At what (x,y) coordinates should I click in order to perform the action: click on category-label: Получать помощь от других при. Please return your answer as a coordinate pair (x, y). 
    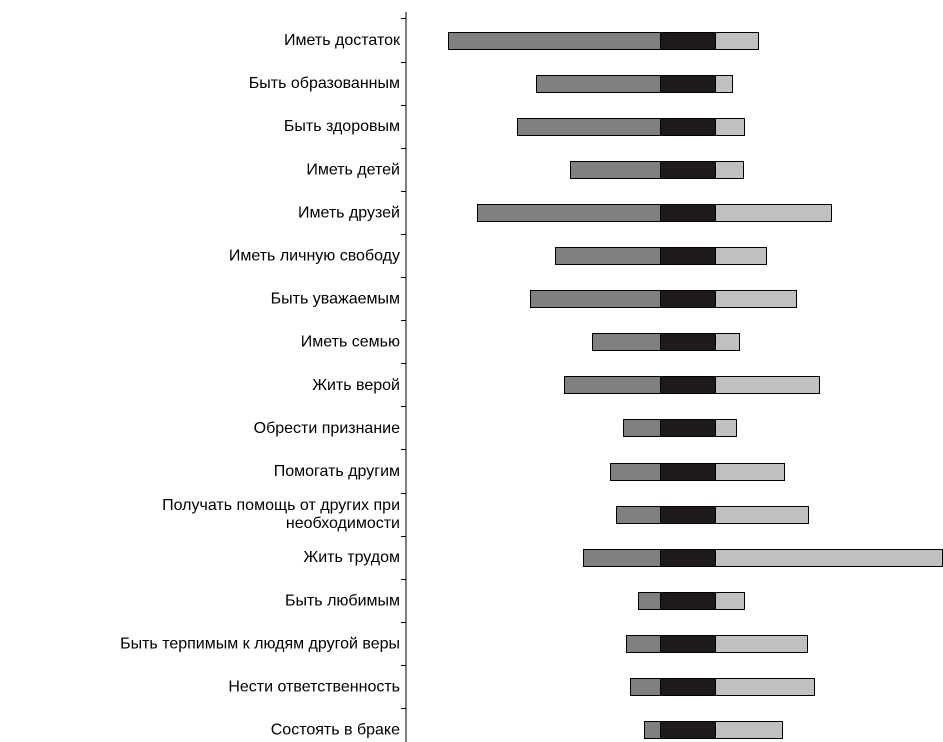
    Looking at the image, I should click on (281, 505).